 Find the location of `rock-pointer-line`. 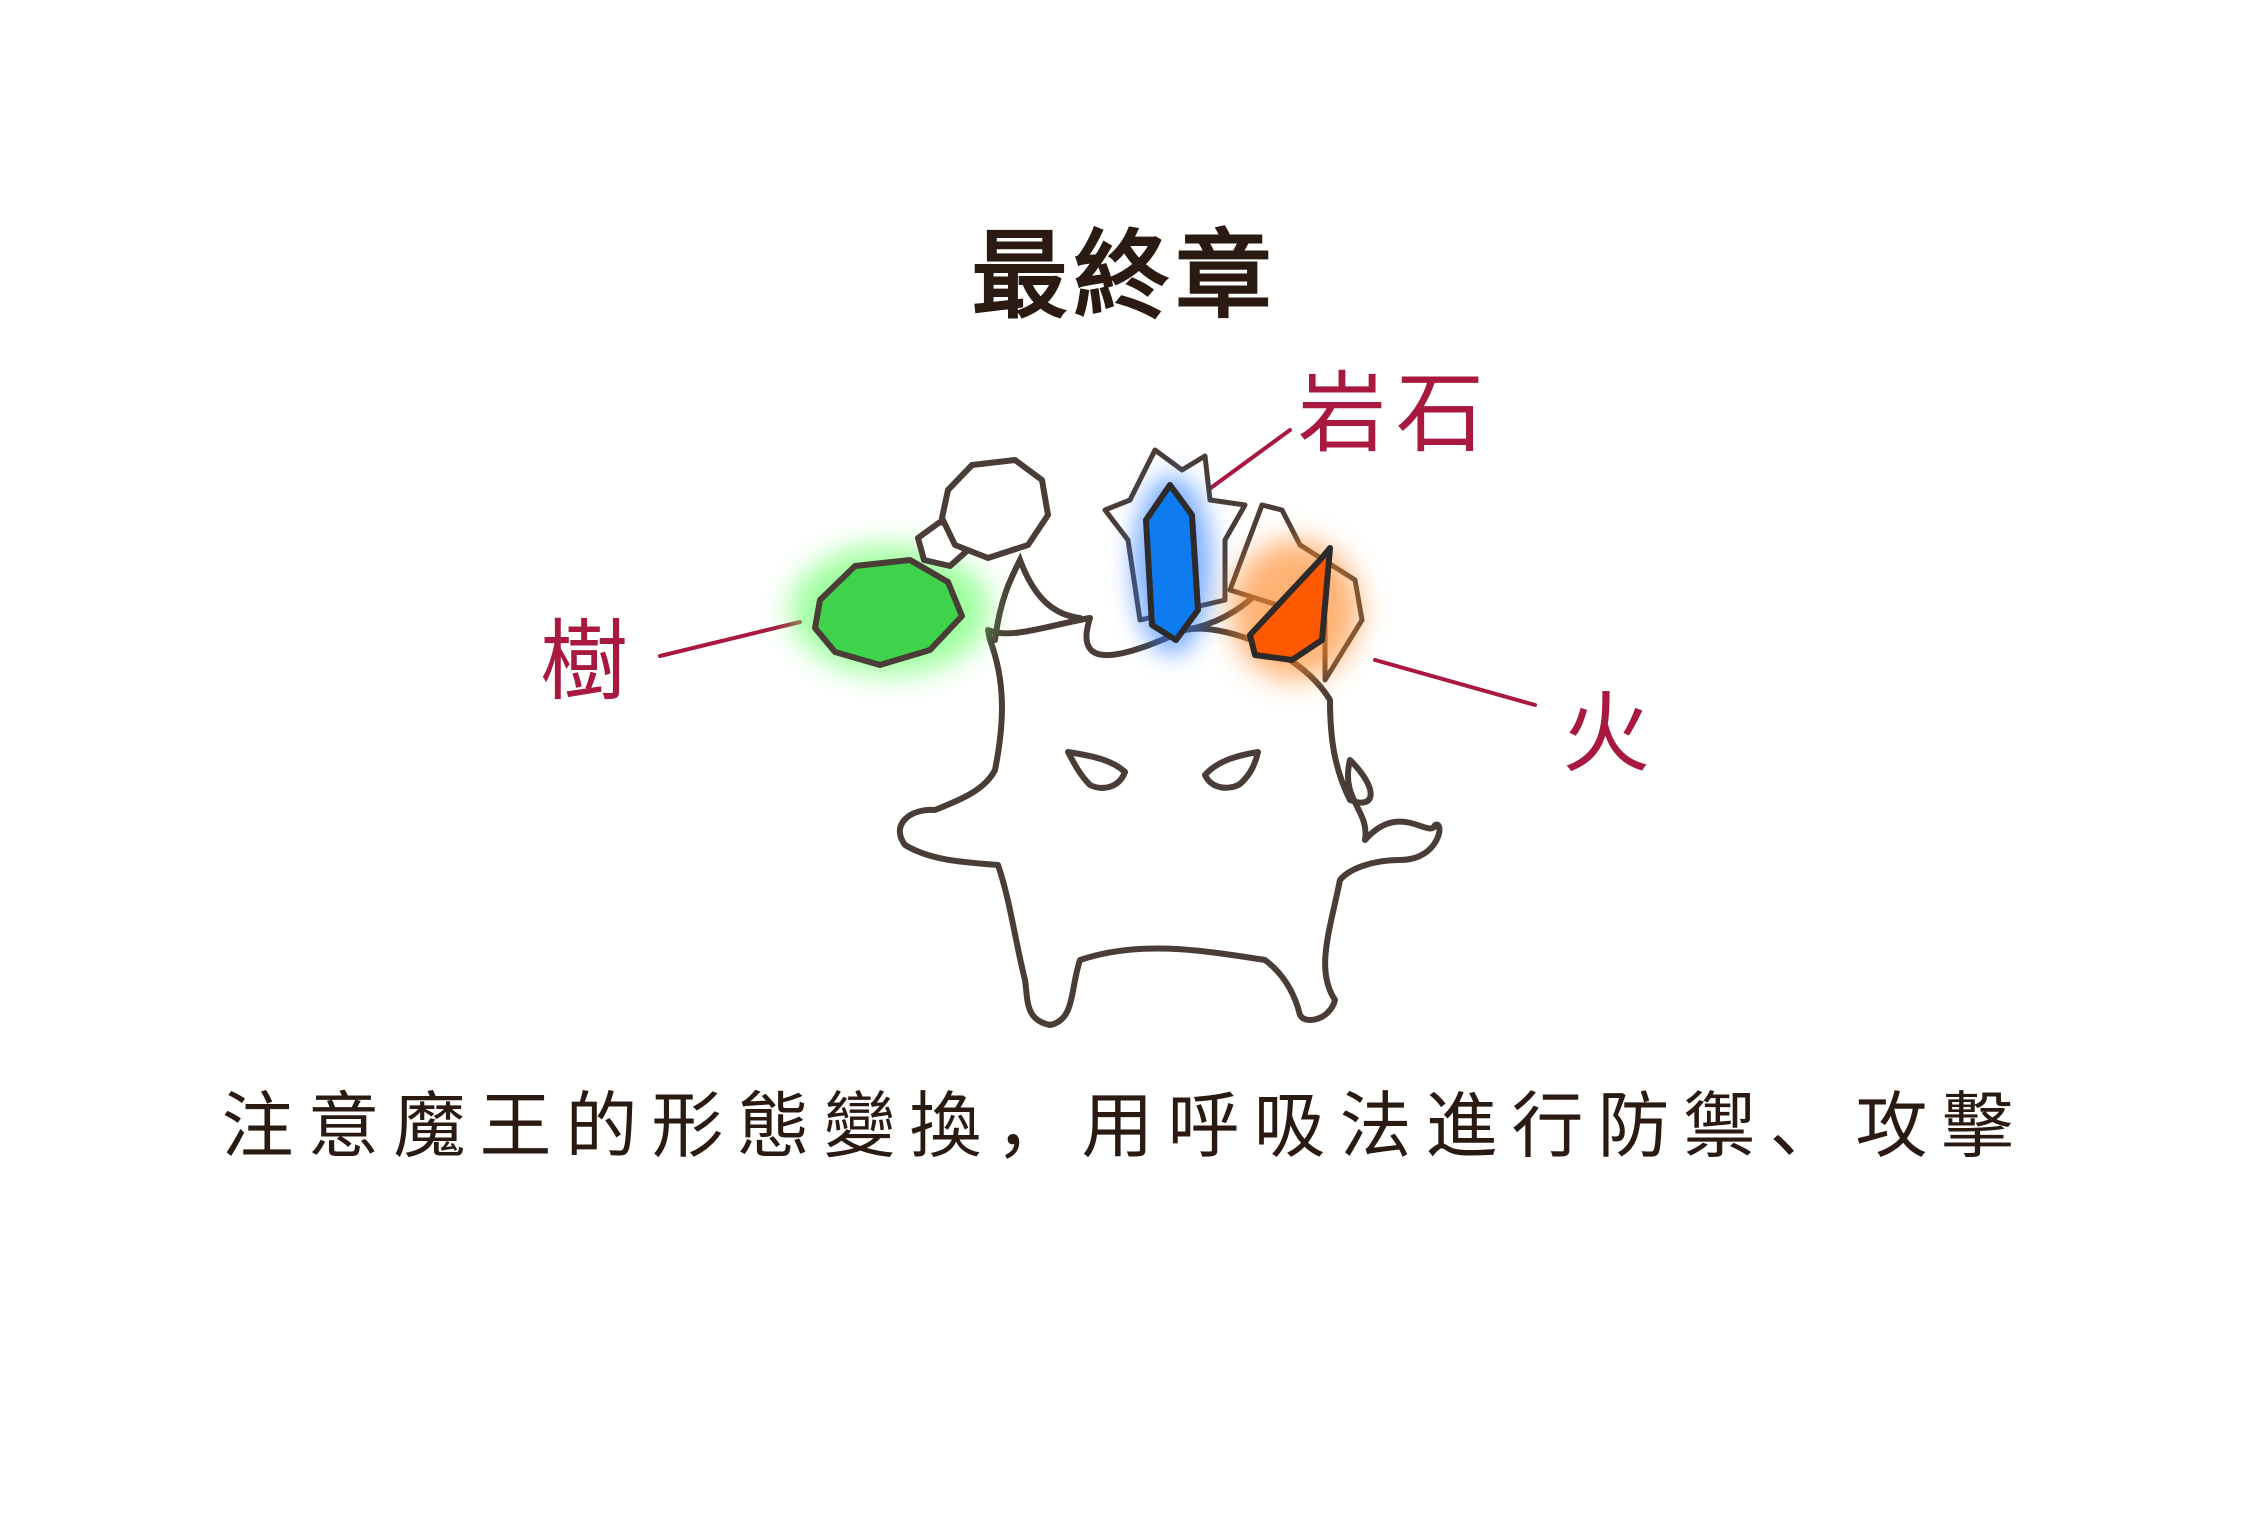

rock-pointer-line is located at coordinates (1249, 460).